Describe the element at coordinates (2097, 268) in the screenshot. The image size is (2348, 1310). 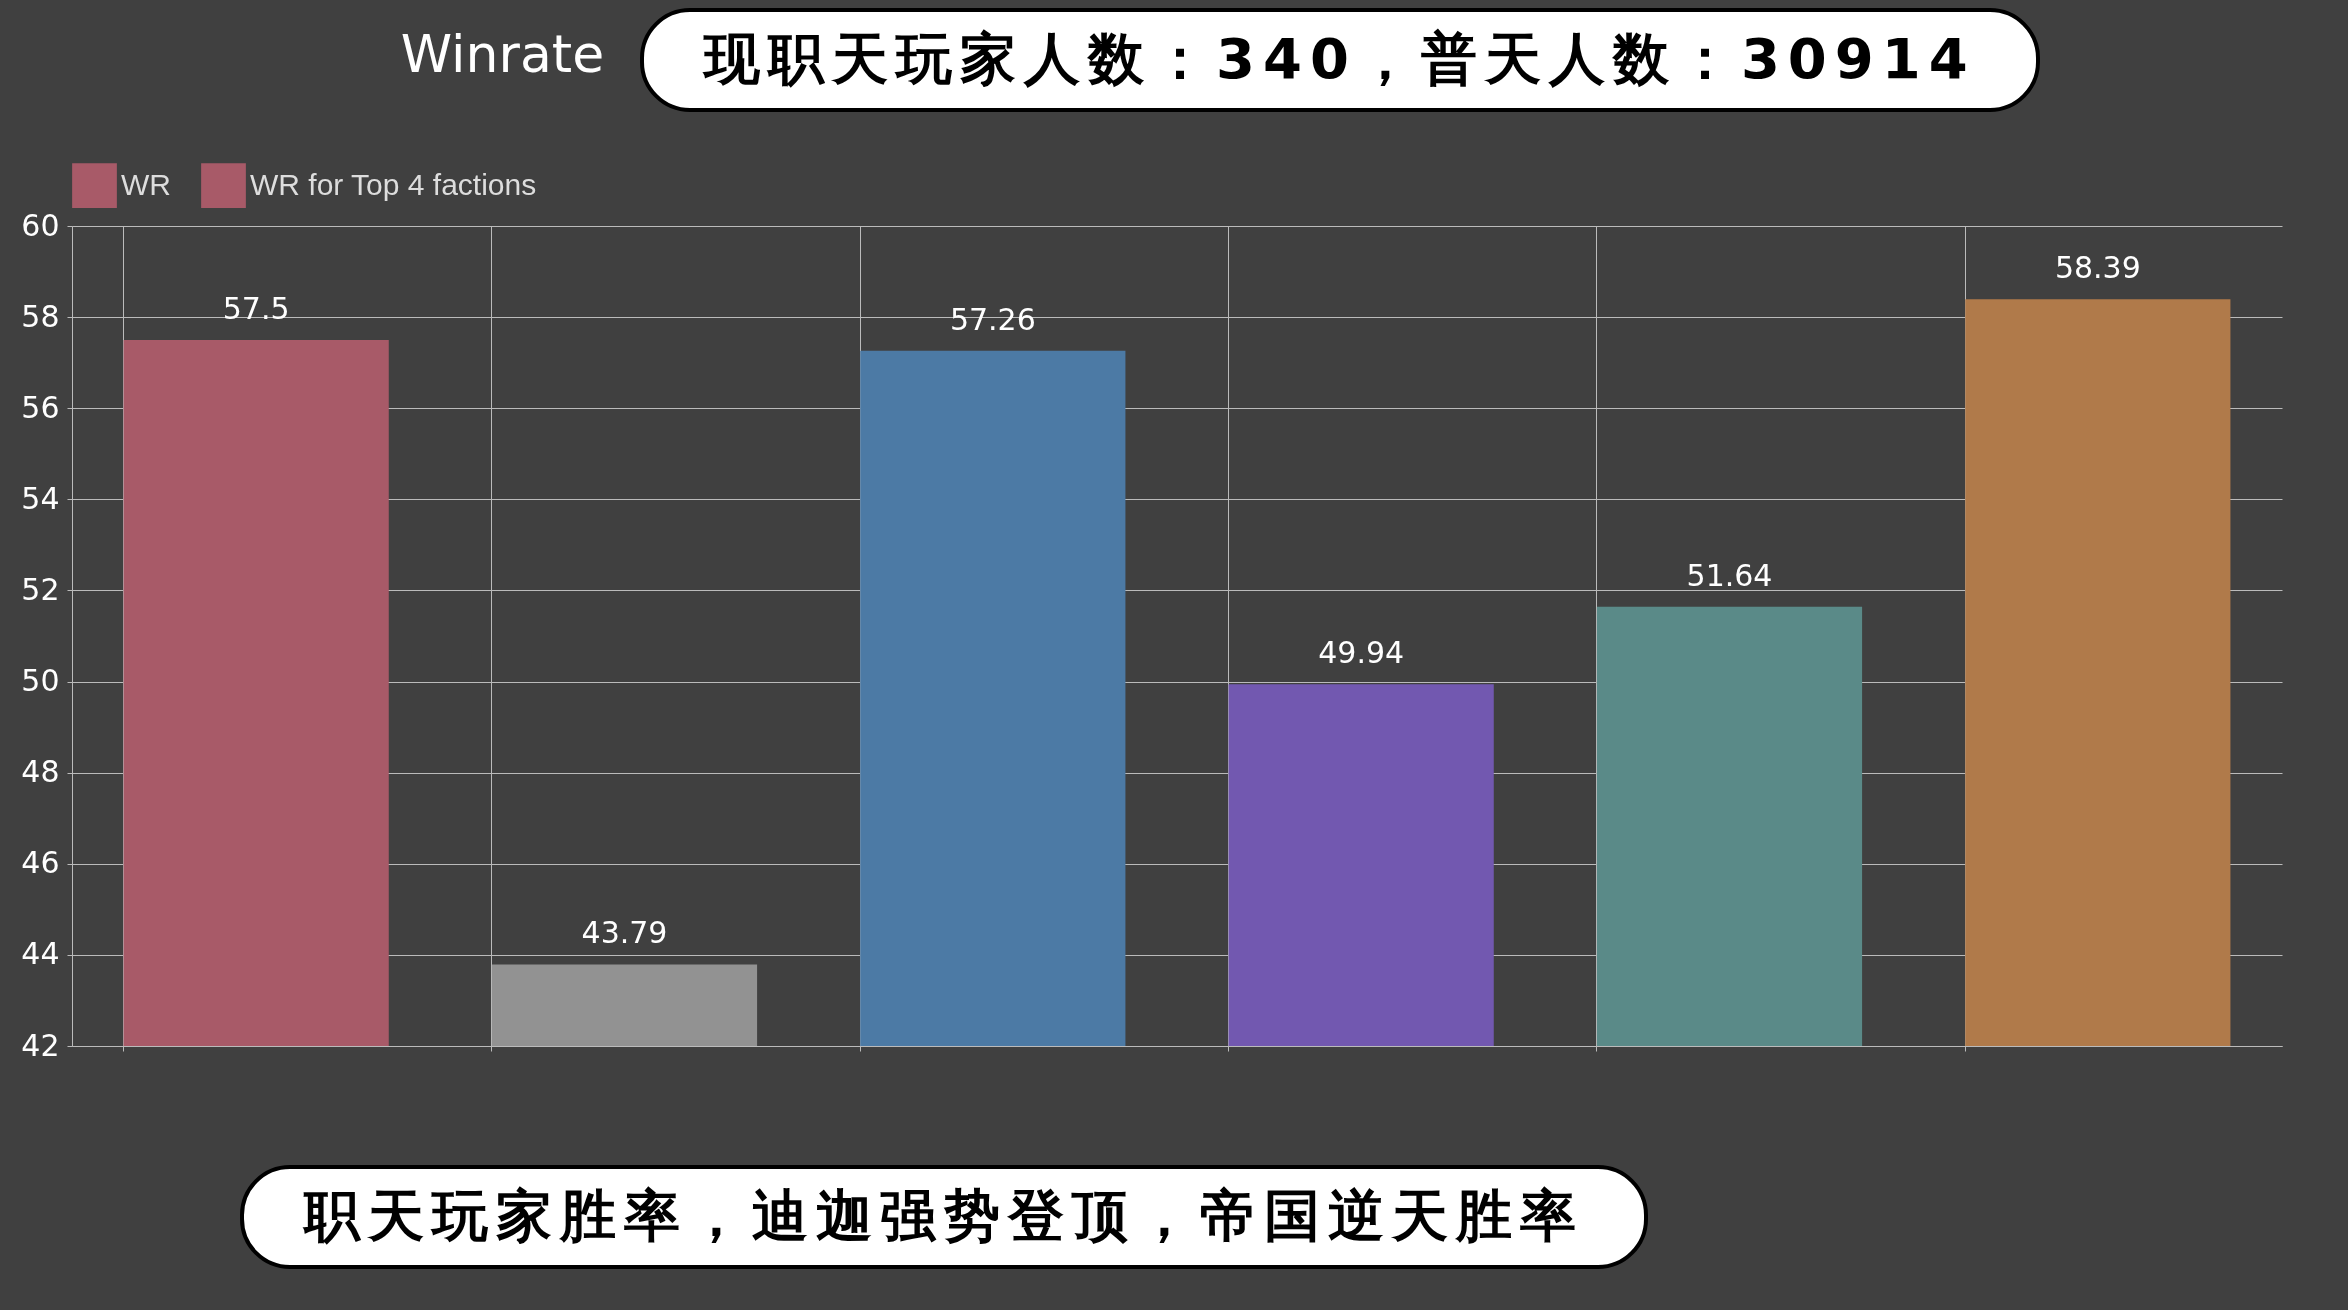
I see `data-label: 58.39` at that location.